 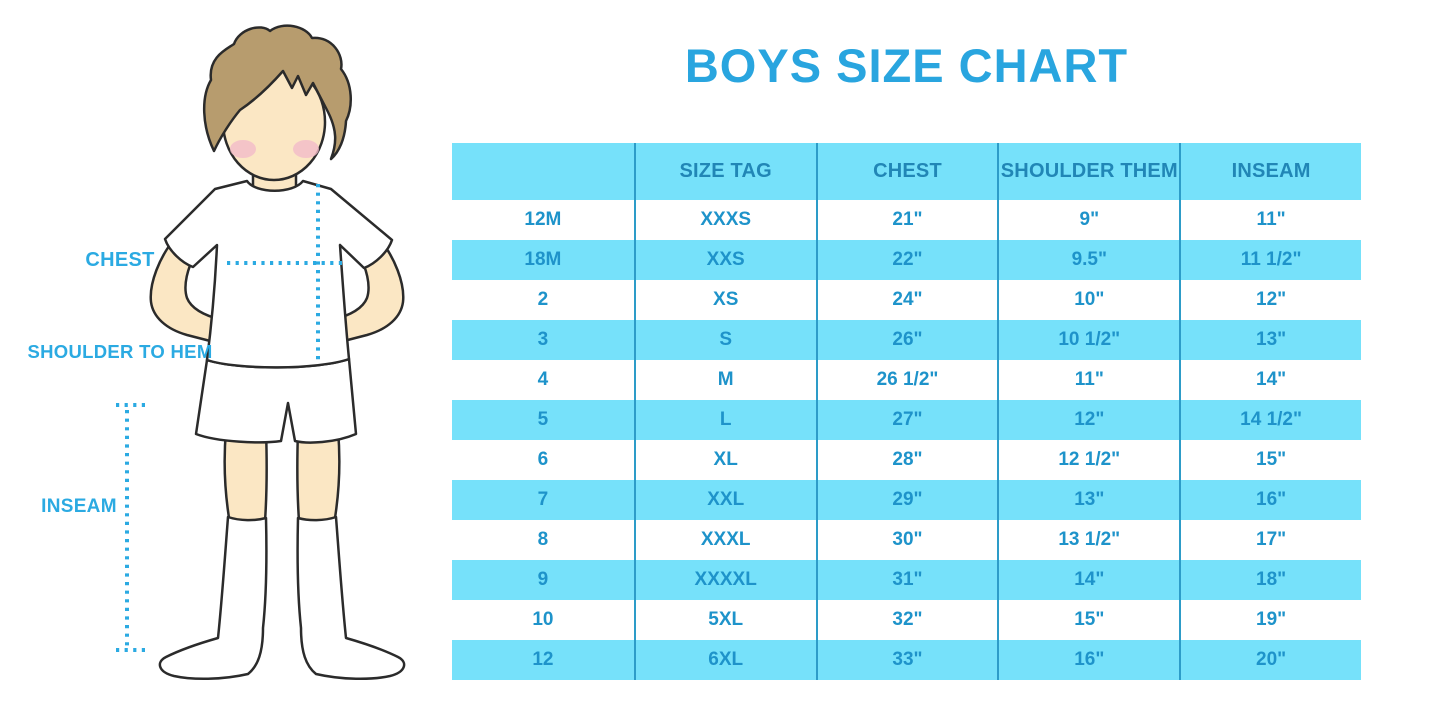 I want to click on header-cell, so click(x=543, y=171).